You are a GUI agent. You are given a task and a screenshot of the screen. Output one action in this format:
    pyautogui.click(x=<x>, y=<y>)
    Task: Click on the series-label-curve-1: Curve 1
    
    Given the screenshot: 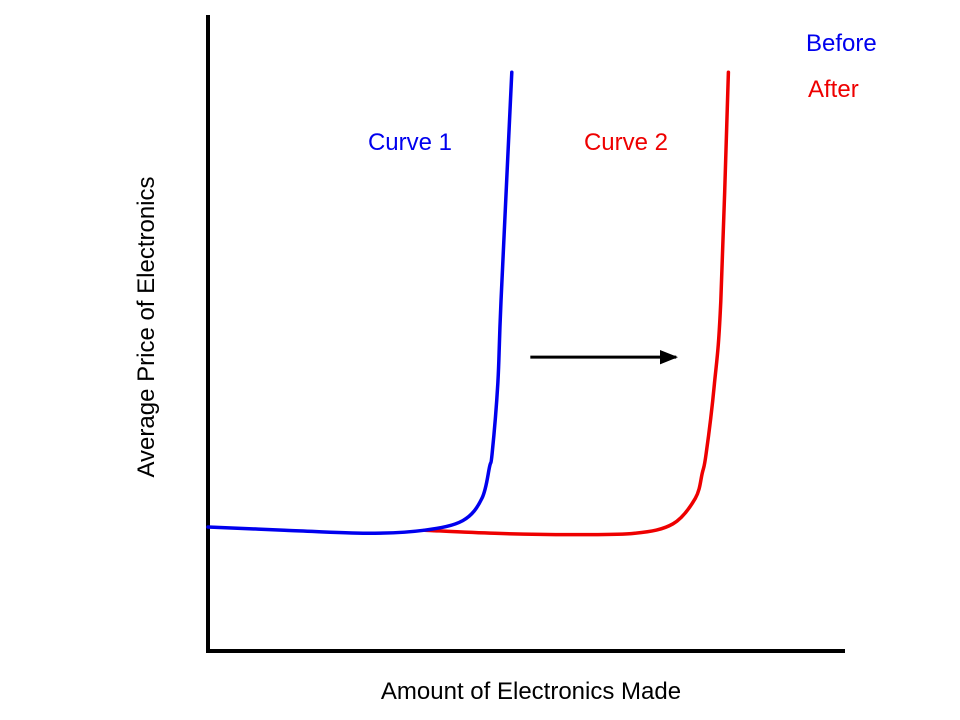 What is the action you would take?
    pyautogui.click(x=410, y=142)
    